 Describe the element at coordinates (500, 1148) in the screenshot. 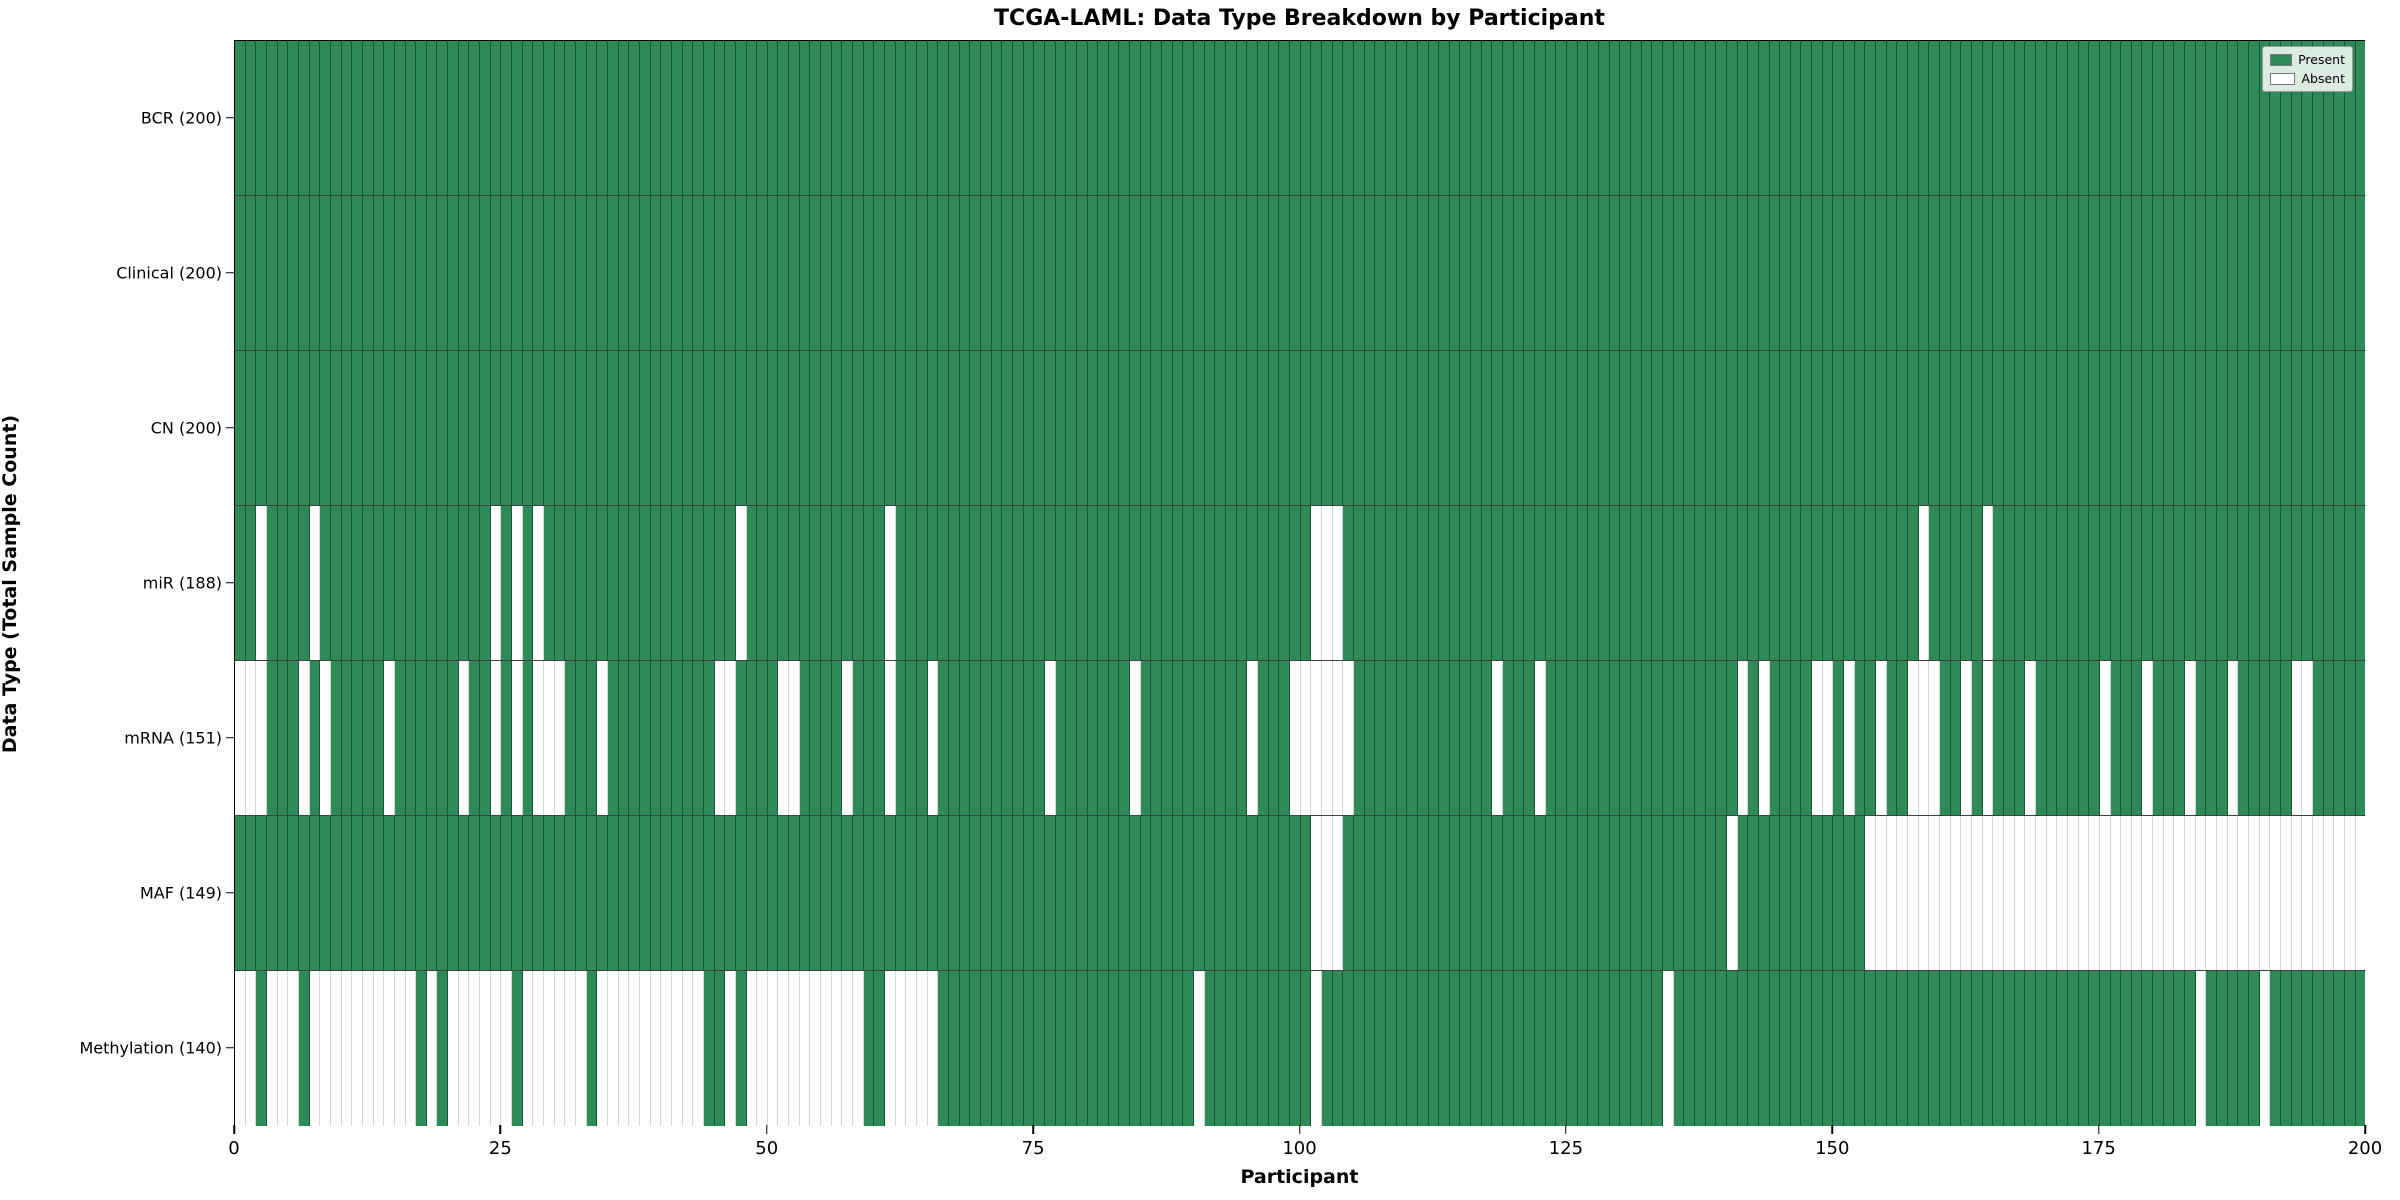

I see `x-tick-label-25: 25` at that location.